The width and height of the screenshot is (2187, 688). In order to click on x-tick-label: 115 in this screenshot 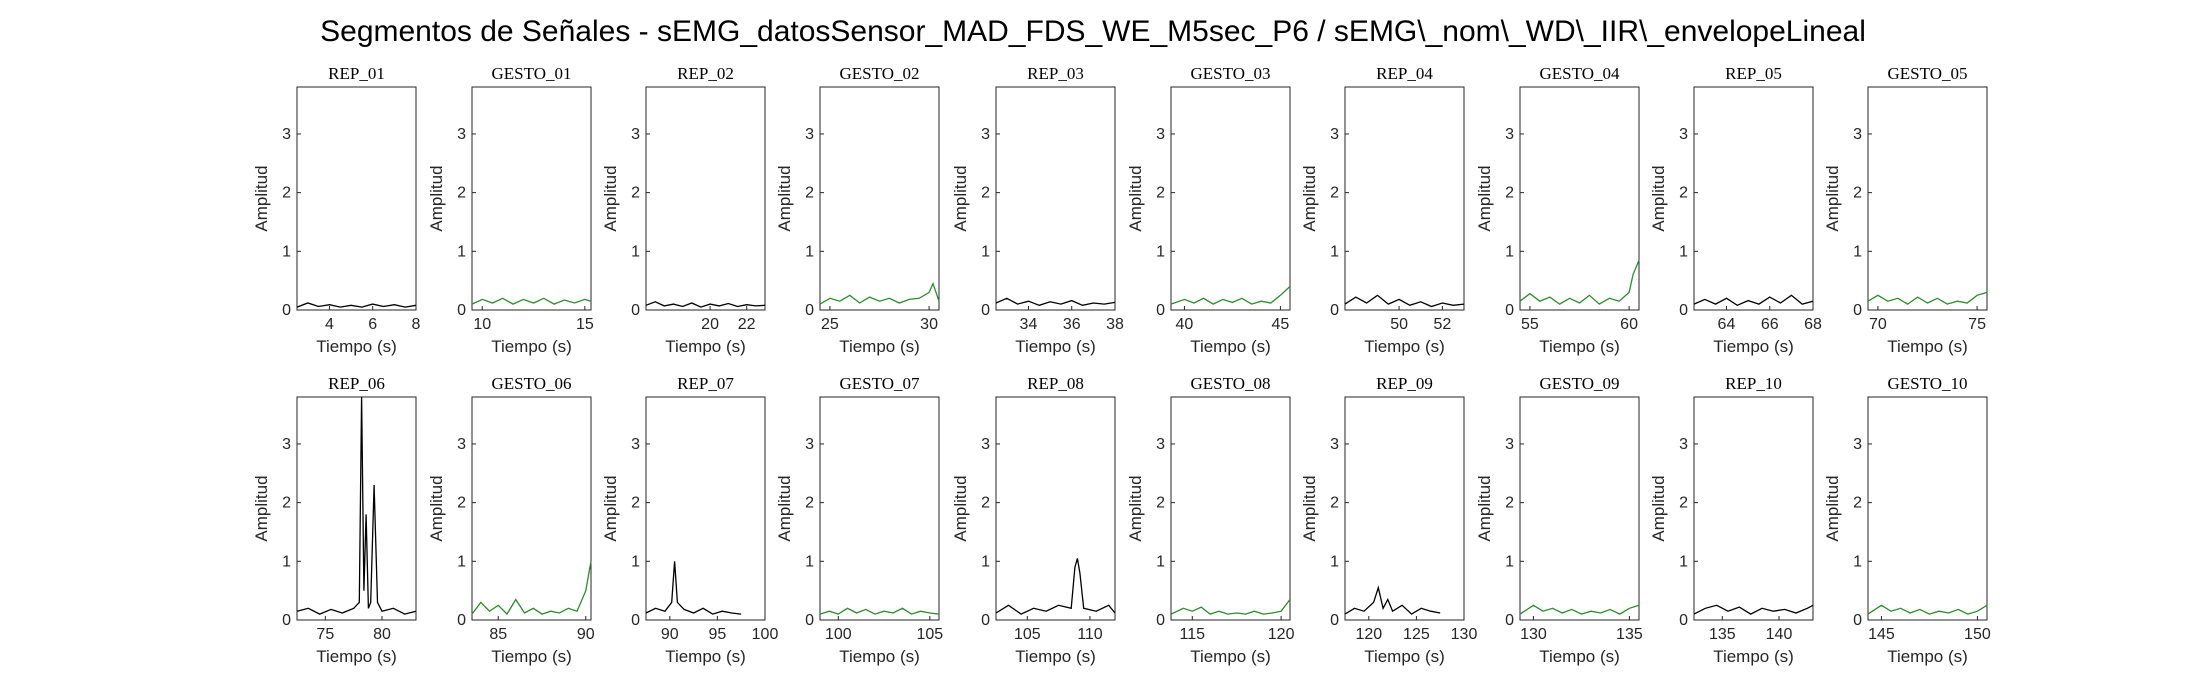, I will do `click(1193, 634)`.